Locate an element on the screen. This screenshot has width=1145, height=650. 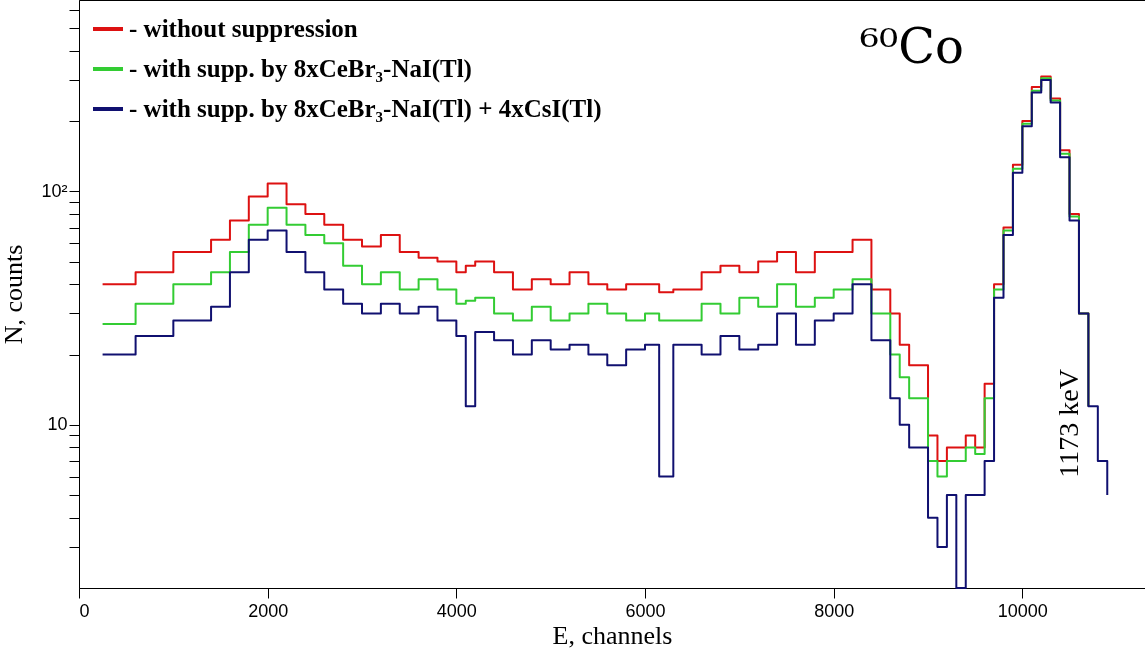
x-tick-label: 4000 is located at coordinates (456, 610).